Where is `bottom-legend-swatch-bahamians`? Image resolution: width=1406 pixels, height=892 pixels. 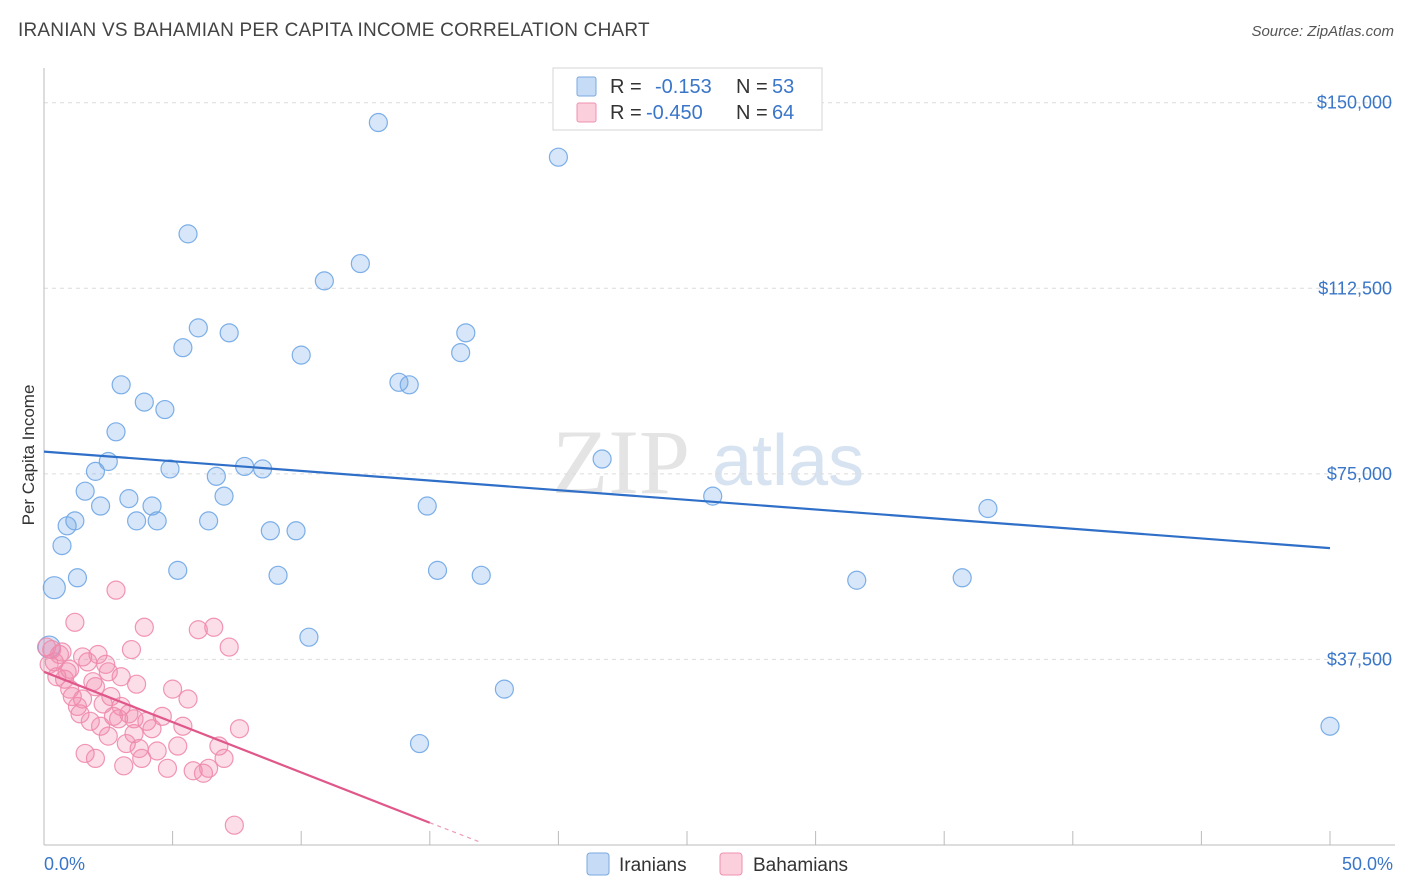 bottom-legend-swatch-bahamians is located at coordinates (731, 864).